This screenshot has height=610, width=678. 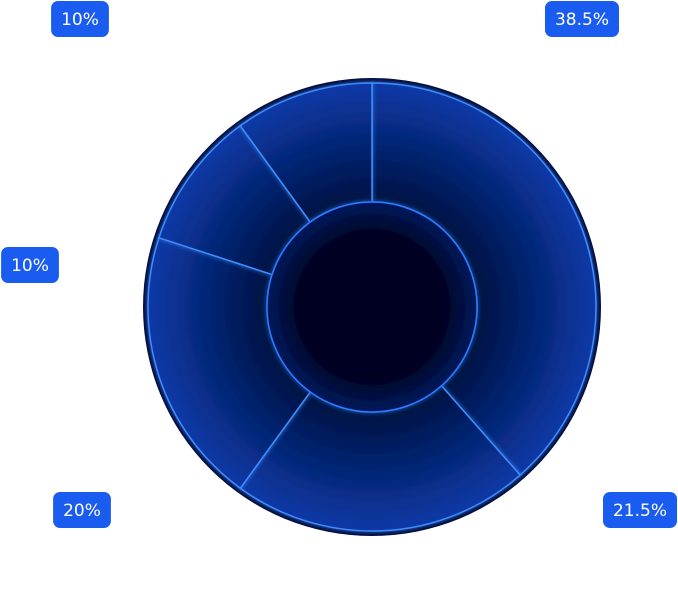 I want to click on value-label: 21.5%, so click(x=640, y=511).